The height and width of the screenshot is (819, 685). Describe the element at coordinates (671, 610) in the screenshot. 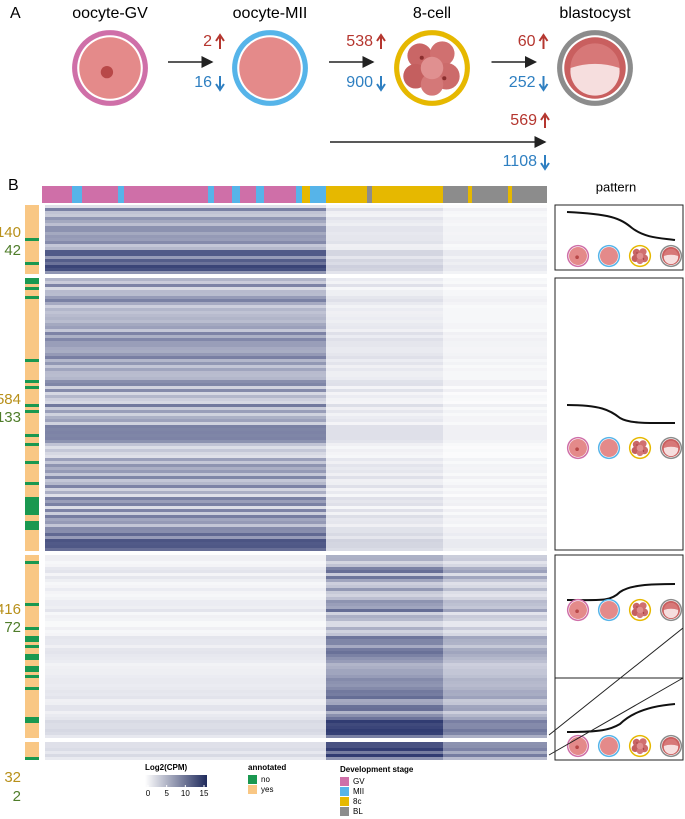

I see `stage-icon` at that location.